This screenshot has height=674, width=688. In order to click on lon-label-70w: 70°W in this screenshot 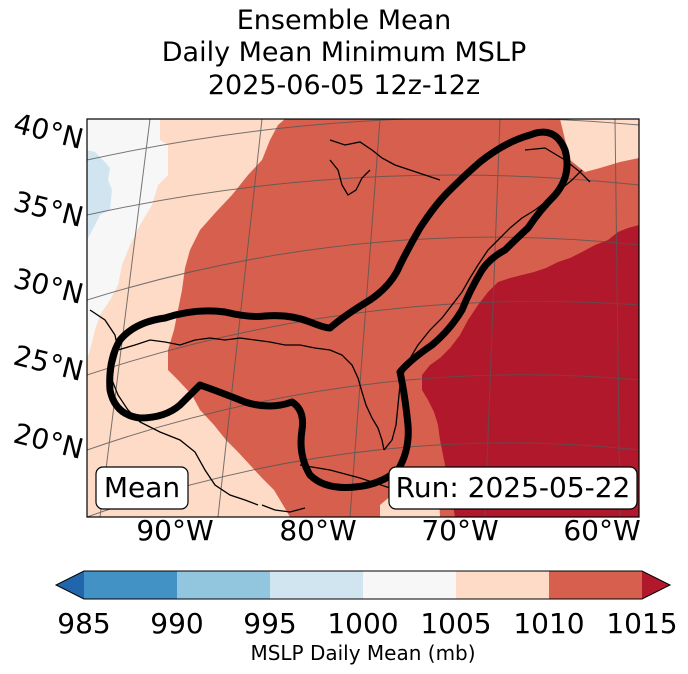, I will do `click(459, 530)`.